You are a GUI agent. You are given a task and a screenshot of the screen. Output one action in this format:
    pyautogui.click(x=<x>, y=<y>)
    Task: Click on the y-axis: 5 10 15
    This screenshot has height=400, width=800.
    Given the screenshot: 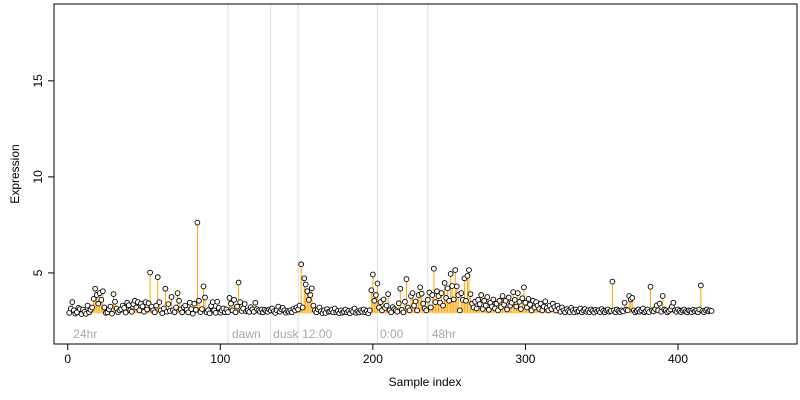 What is the action you would take?
    pyautogui.click(x=43, y=175)
    